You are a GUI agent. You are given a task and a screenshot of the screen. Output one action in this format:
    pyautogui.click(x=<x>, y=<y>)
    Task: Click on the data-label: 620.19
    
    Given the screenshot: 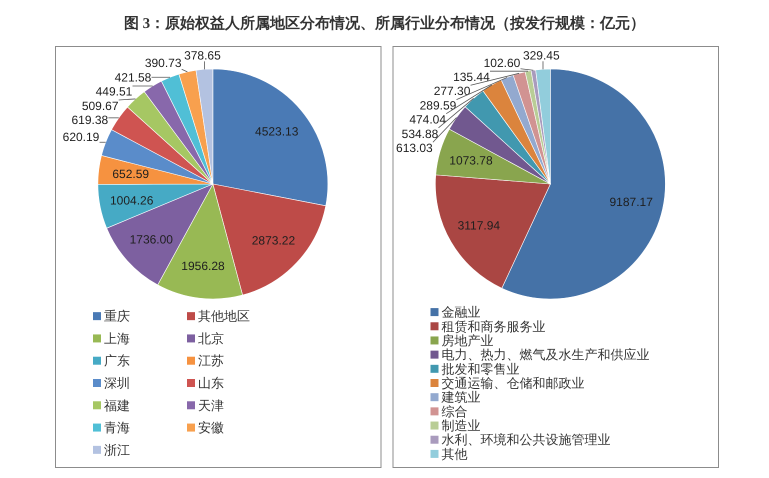 What is the action you would take?
    pyautogui.click(x=81, y=137)
    